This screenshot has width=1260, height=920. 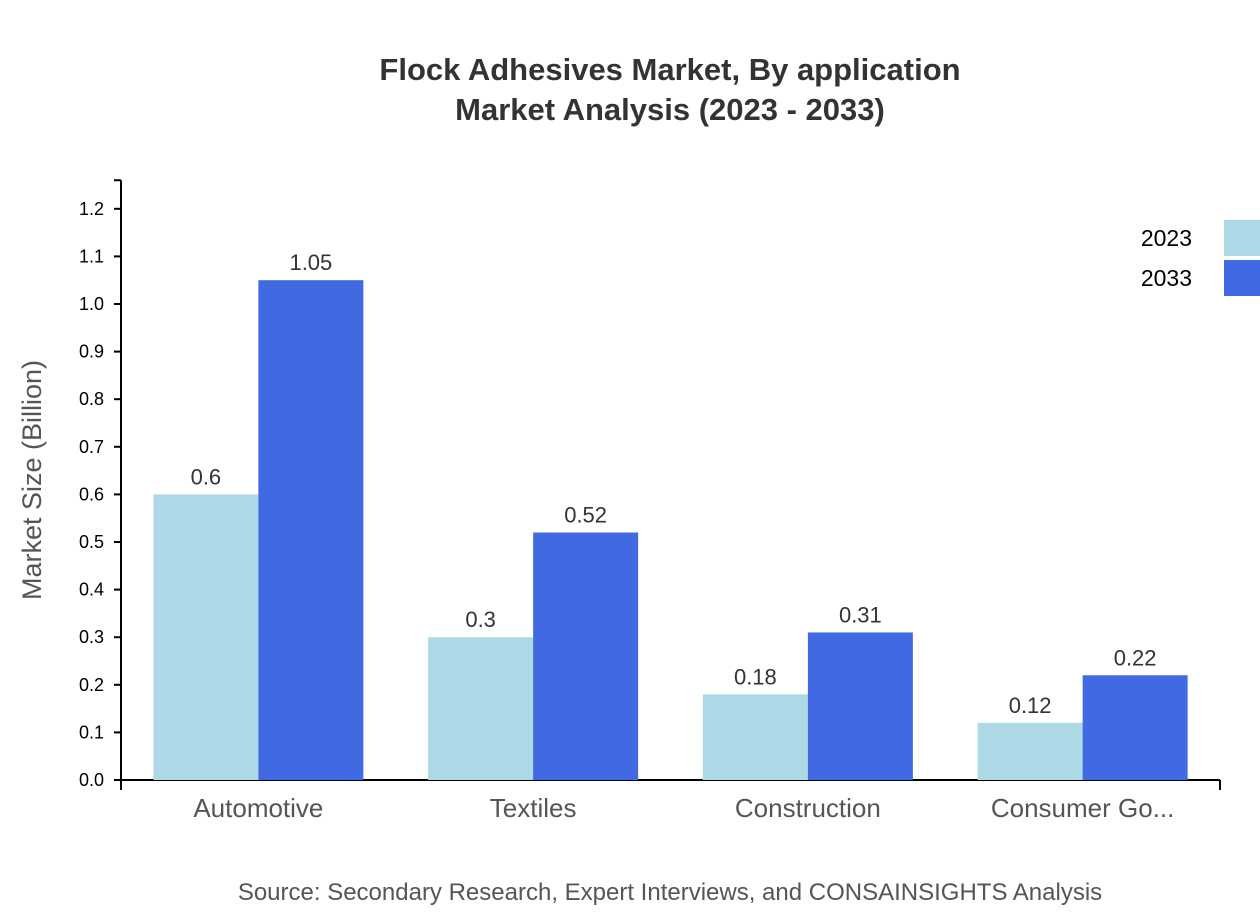 I want to click on y-tick-label: 0.4, so click(x=91, y=590).